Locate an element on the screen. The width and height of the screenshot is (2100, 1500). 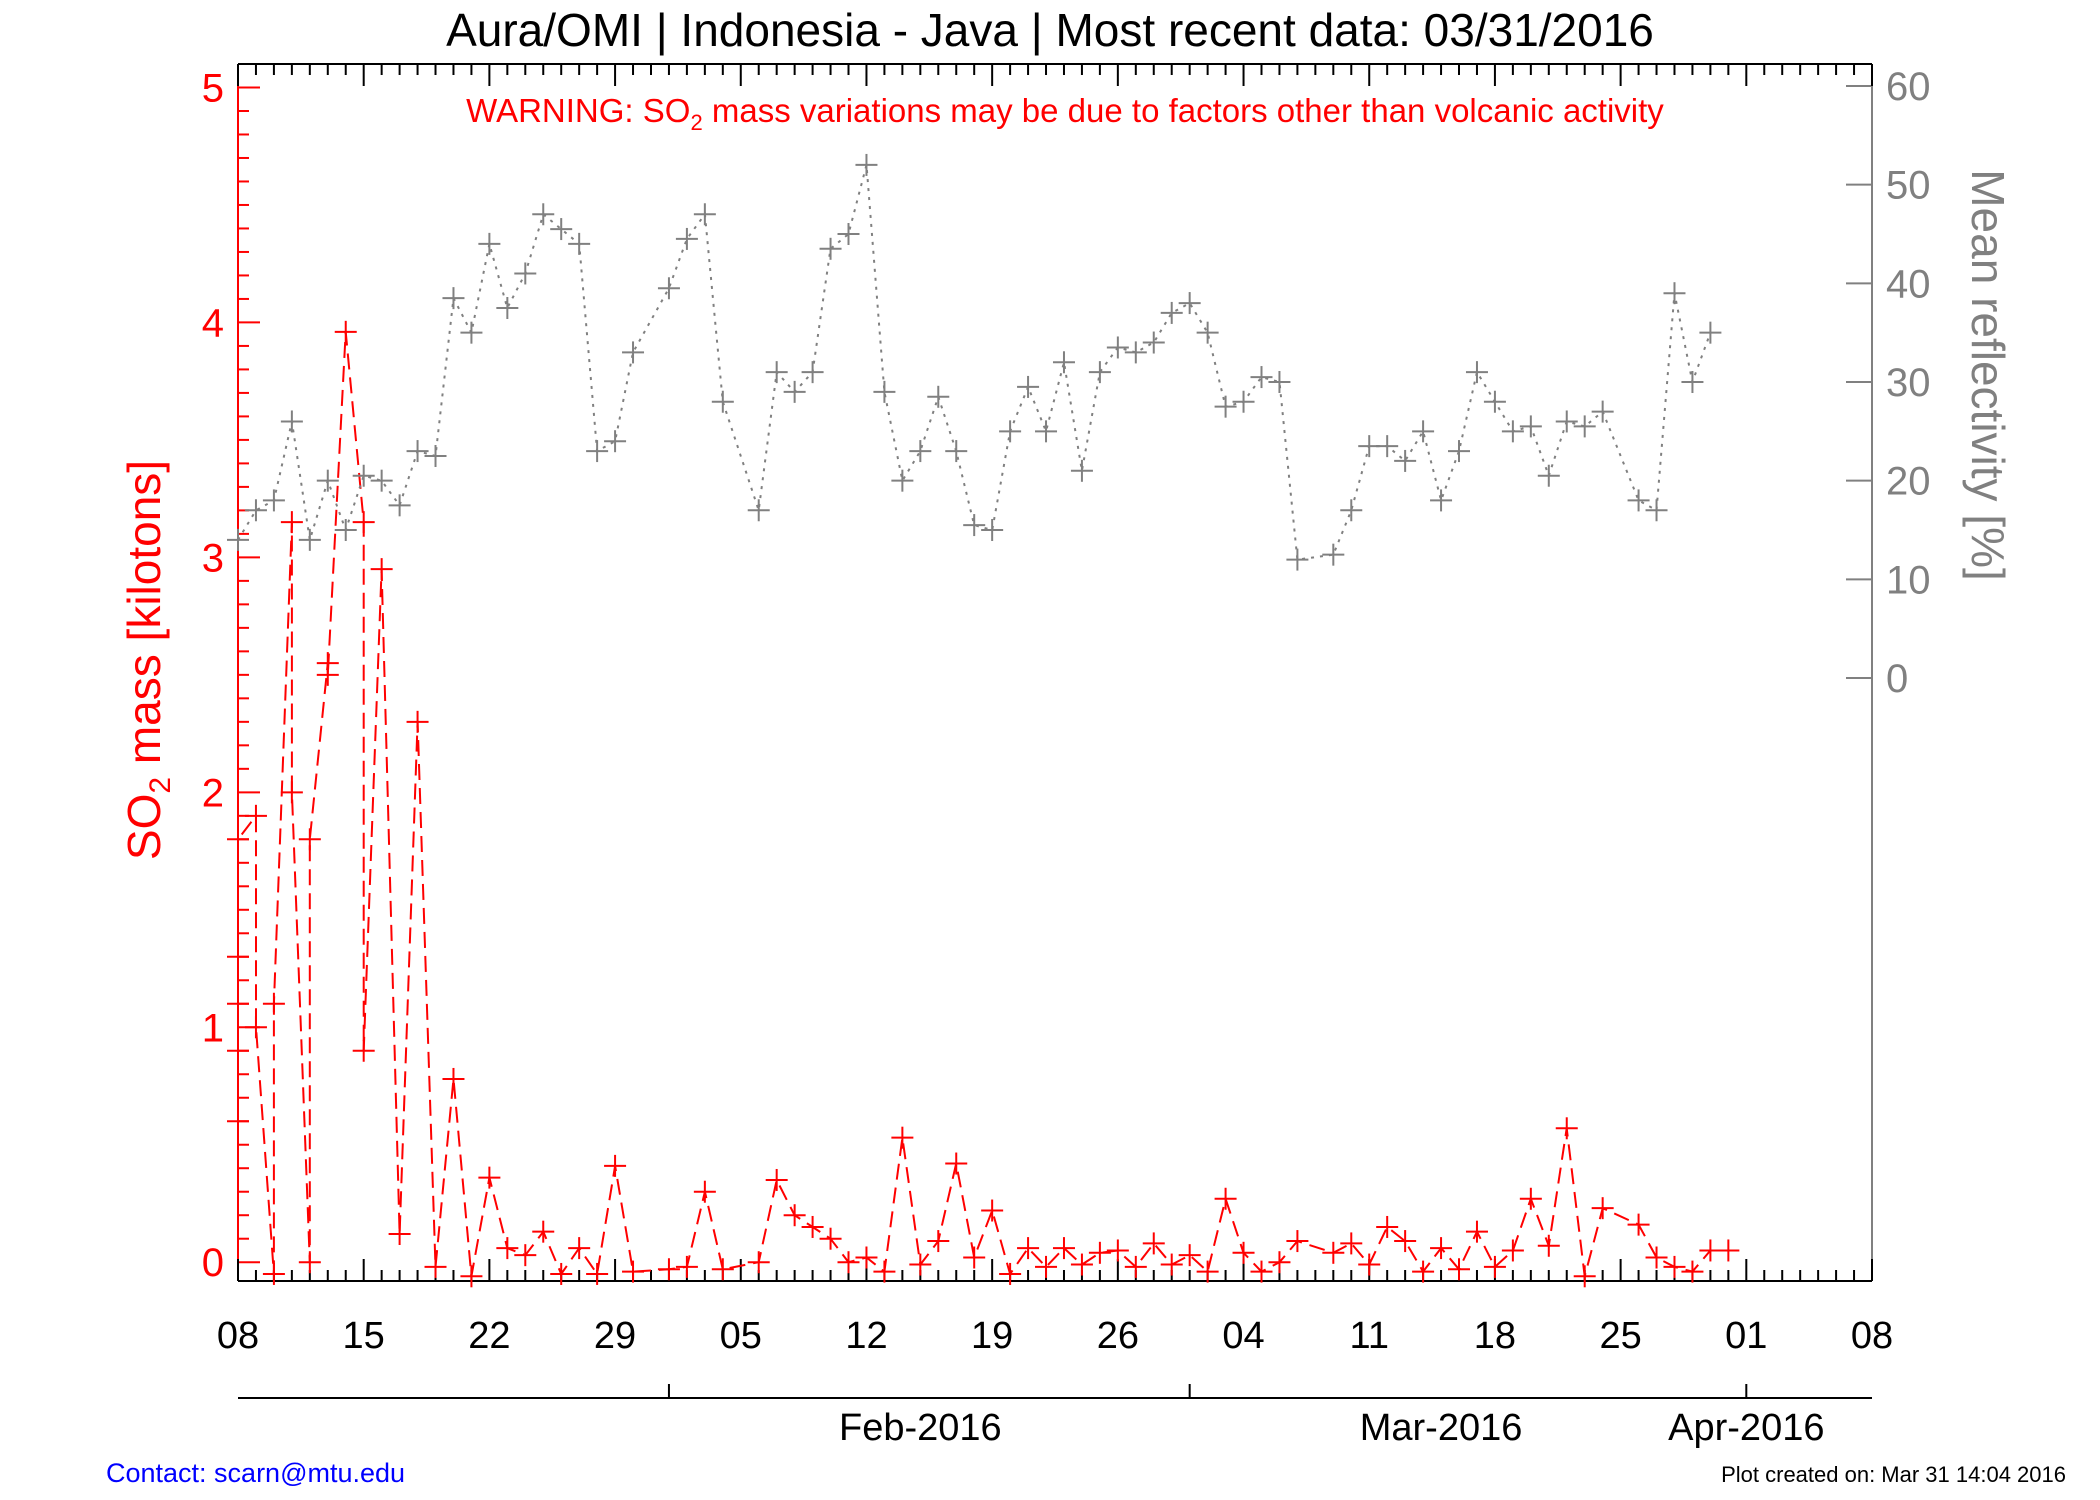
x-tick-label: 04 is located at coordinates (1243, 1336).